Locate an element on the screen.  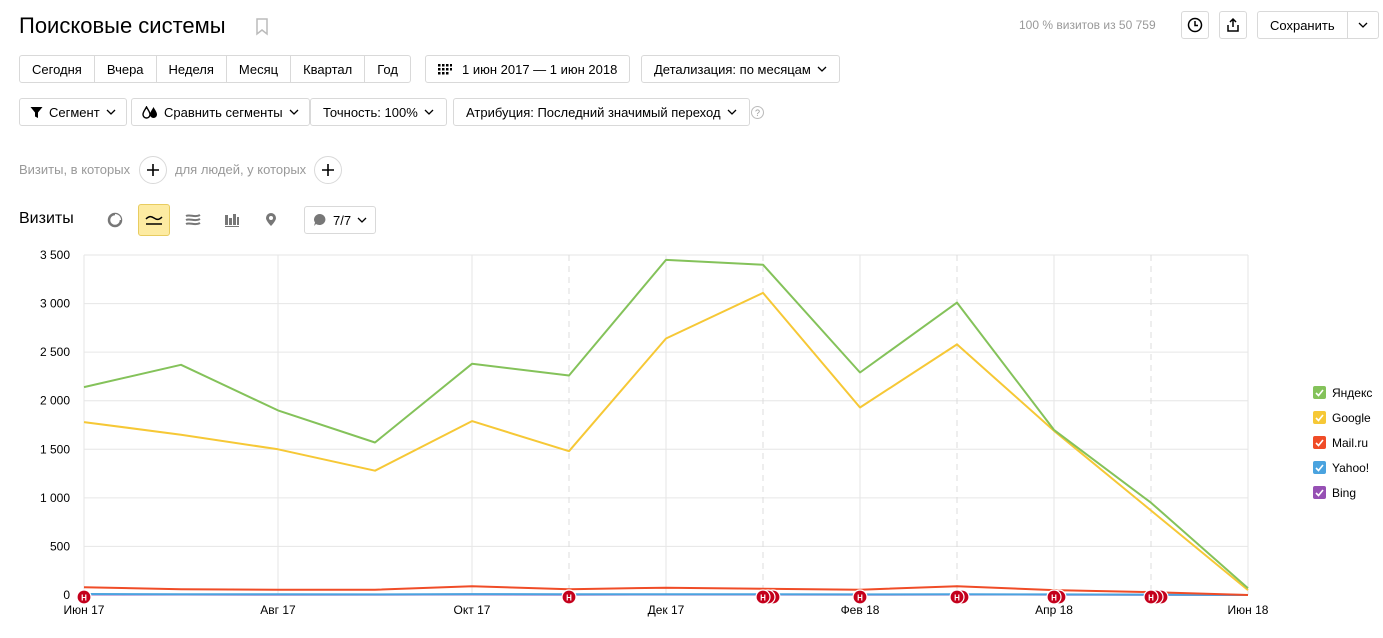
legend-item: Google is located at coordinates (1342, 417).